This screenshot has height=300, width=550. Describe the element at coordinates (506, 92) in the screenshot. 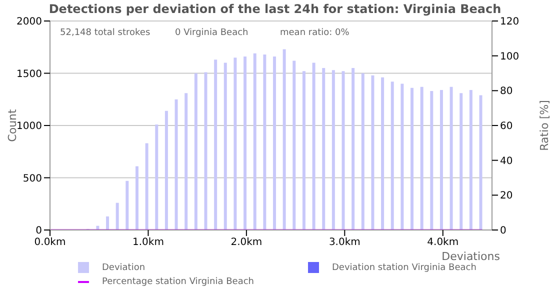

I see `y2-tick-label: 80` at that location.